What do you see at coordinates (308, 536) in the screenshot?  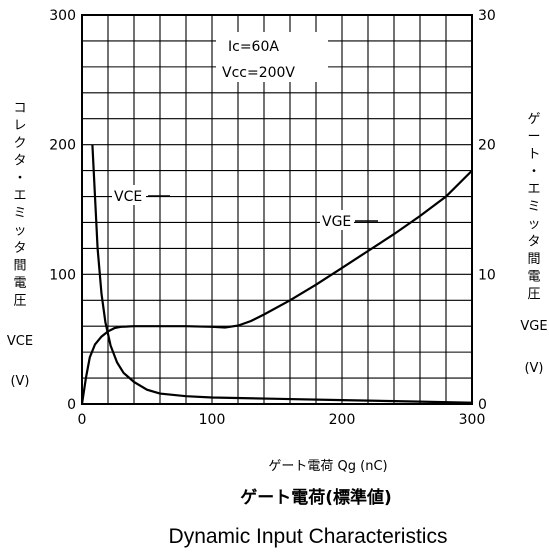 I see `chart-title: Dynamic Input Characteristics` at bounding box center [308, 536].